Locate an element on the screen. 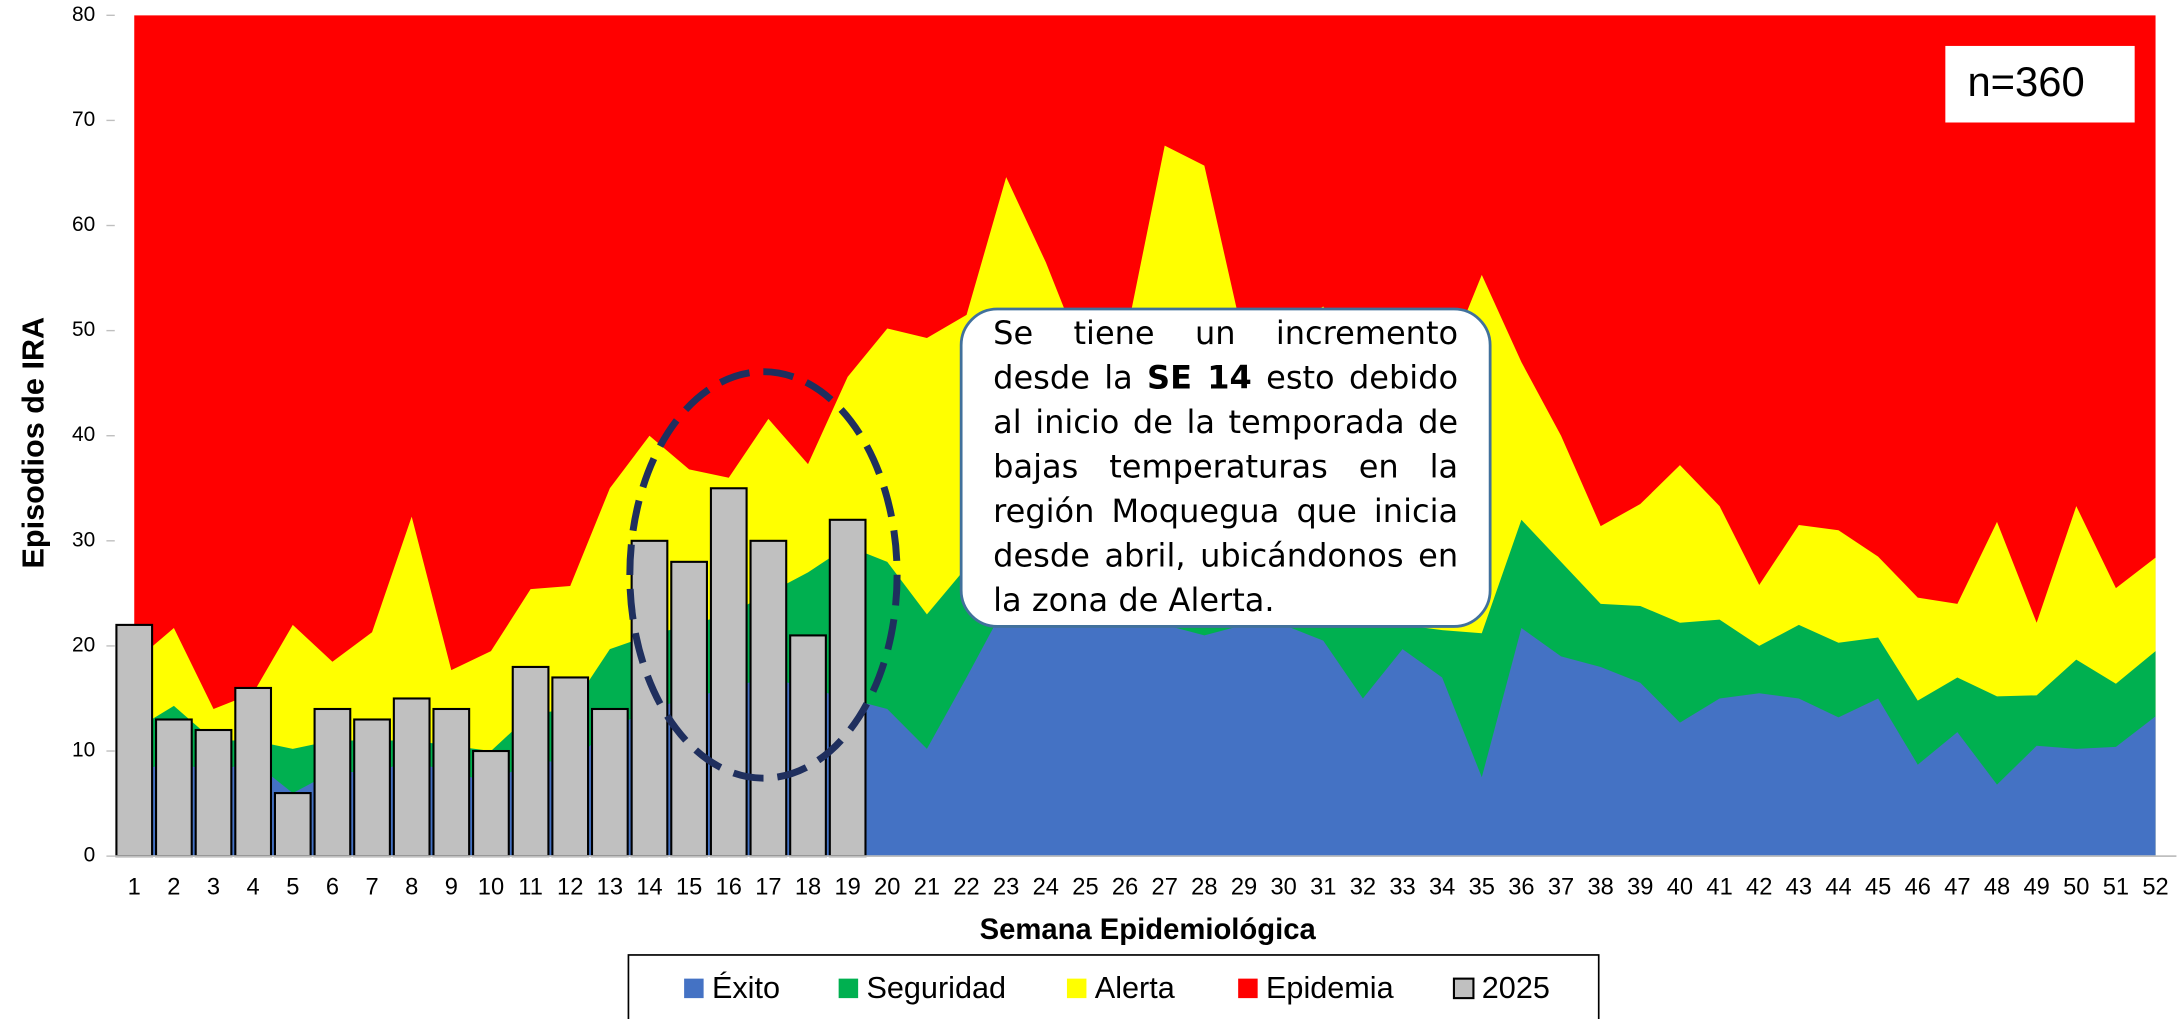 The width and height of the screenshot is (2184, 1019). annotation-bold: SE 14 is located at coordinates (1199, 378).